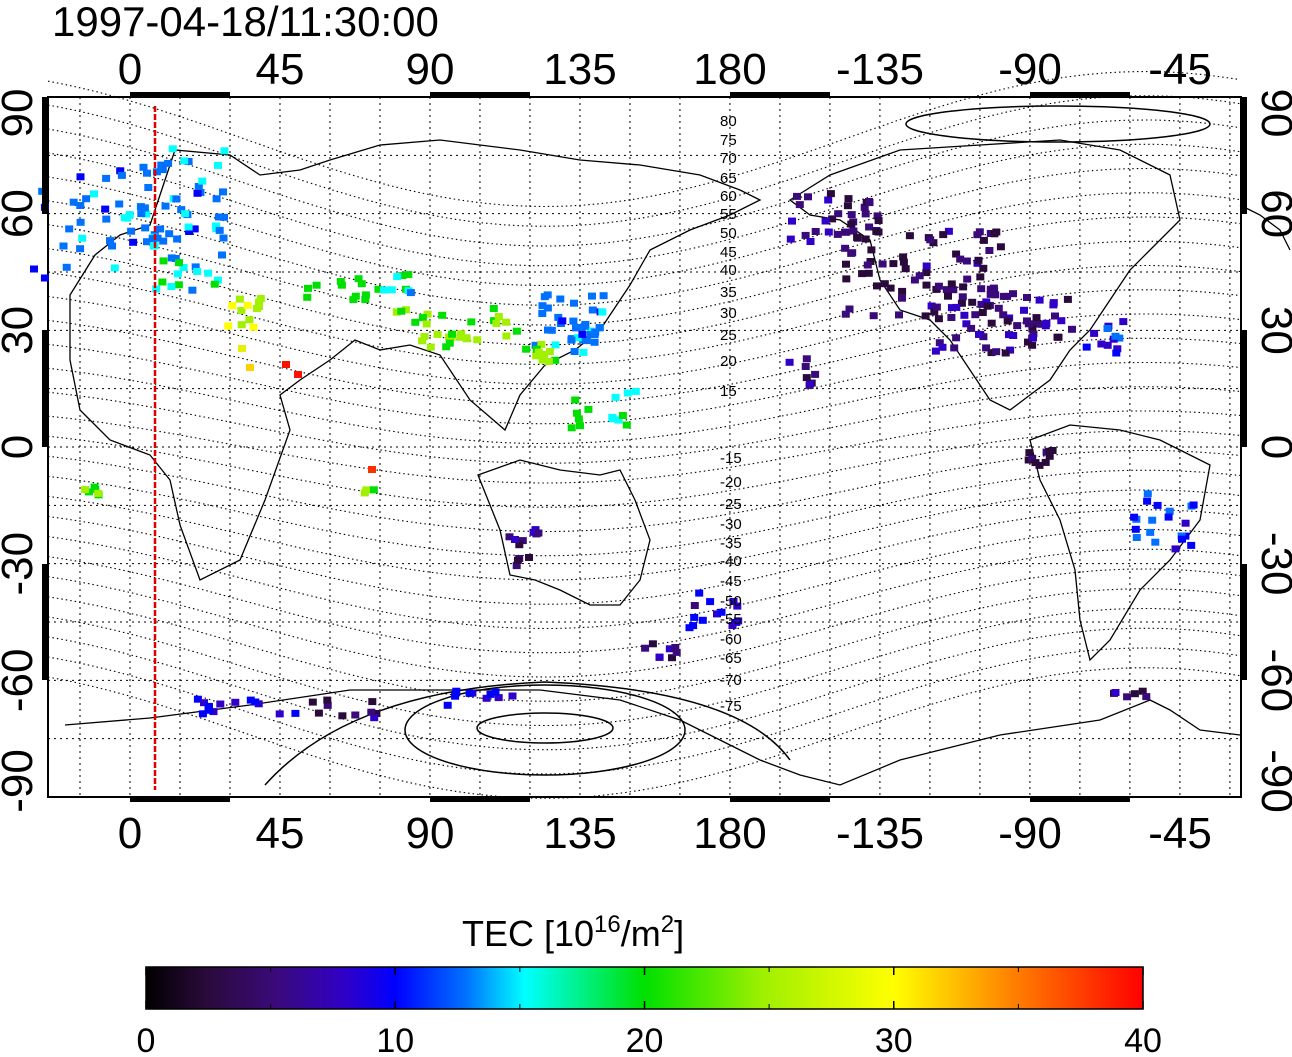 Image resolution: width=1292 pixels, height=1057 pixels. What do you see at coordinates (644, 988) in the screenshot?
I see `colorbar-ticks` at bounding box center [644, 988].